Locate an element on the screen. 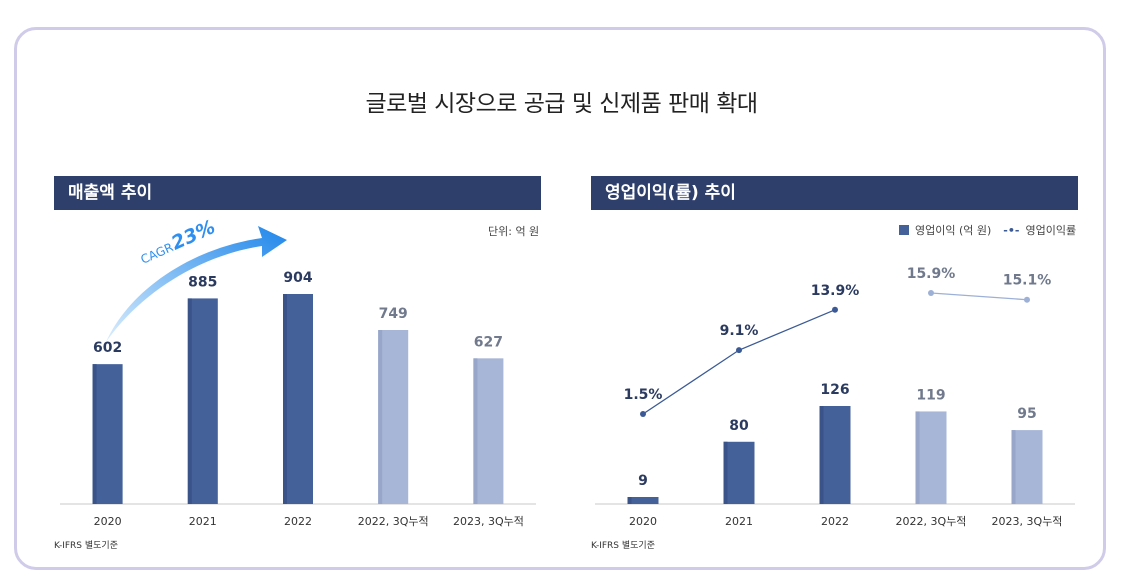 The image size is (1123, 586). operating-profit-footnote: K-IFRS 별도기준 is located at coordinates (623, 546).